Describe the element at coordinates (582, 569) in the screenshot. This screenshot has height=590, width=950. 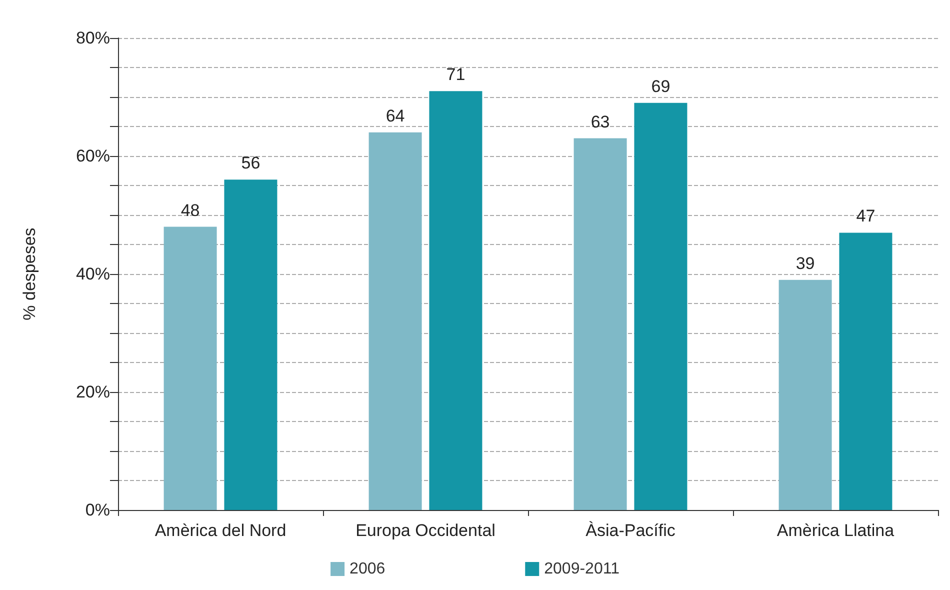
I see `legend-label: 2009-2011` at that location.